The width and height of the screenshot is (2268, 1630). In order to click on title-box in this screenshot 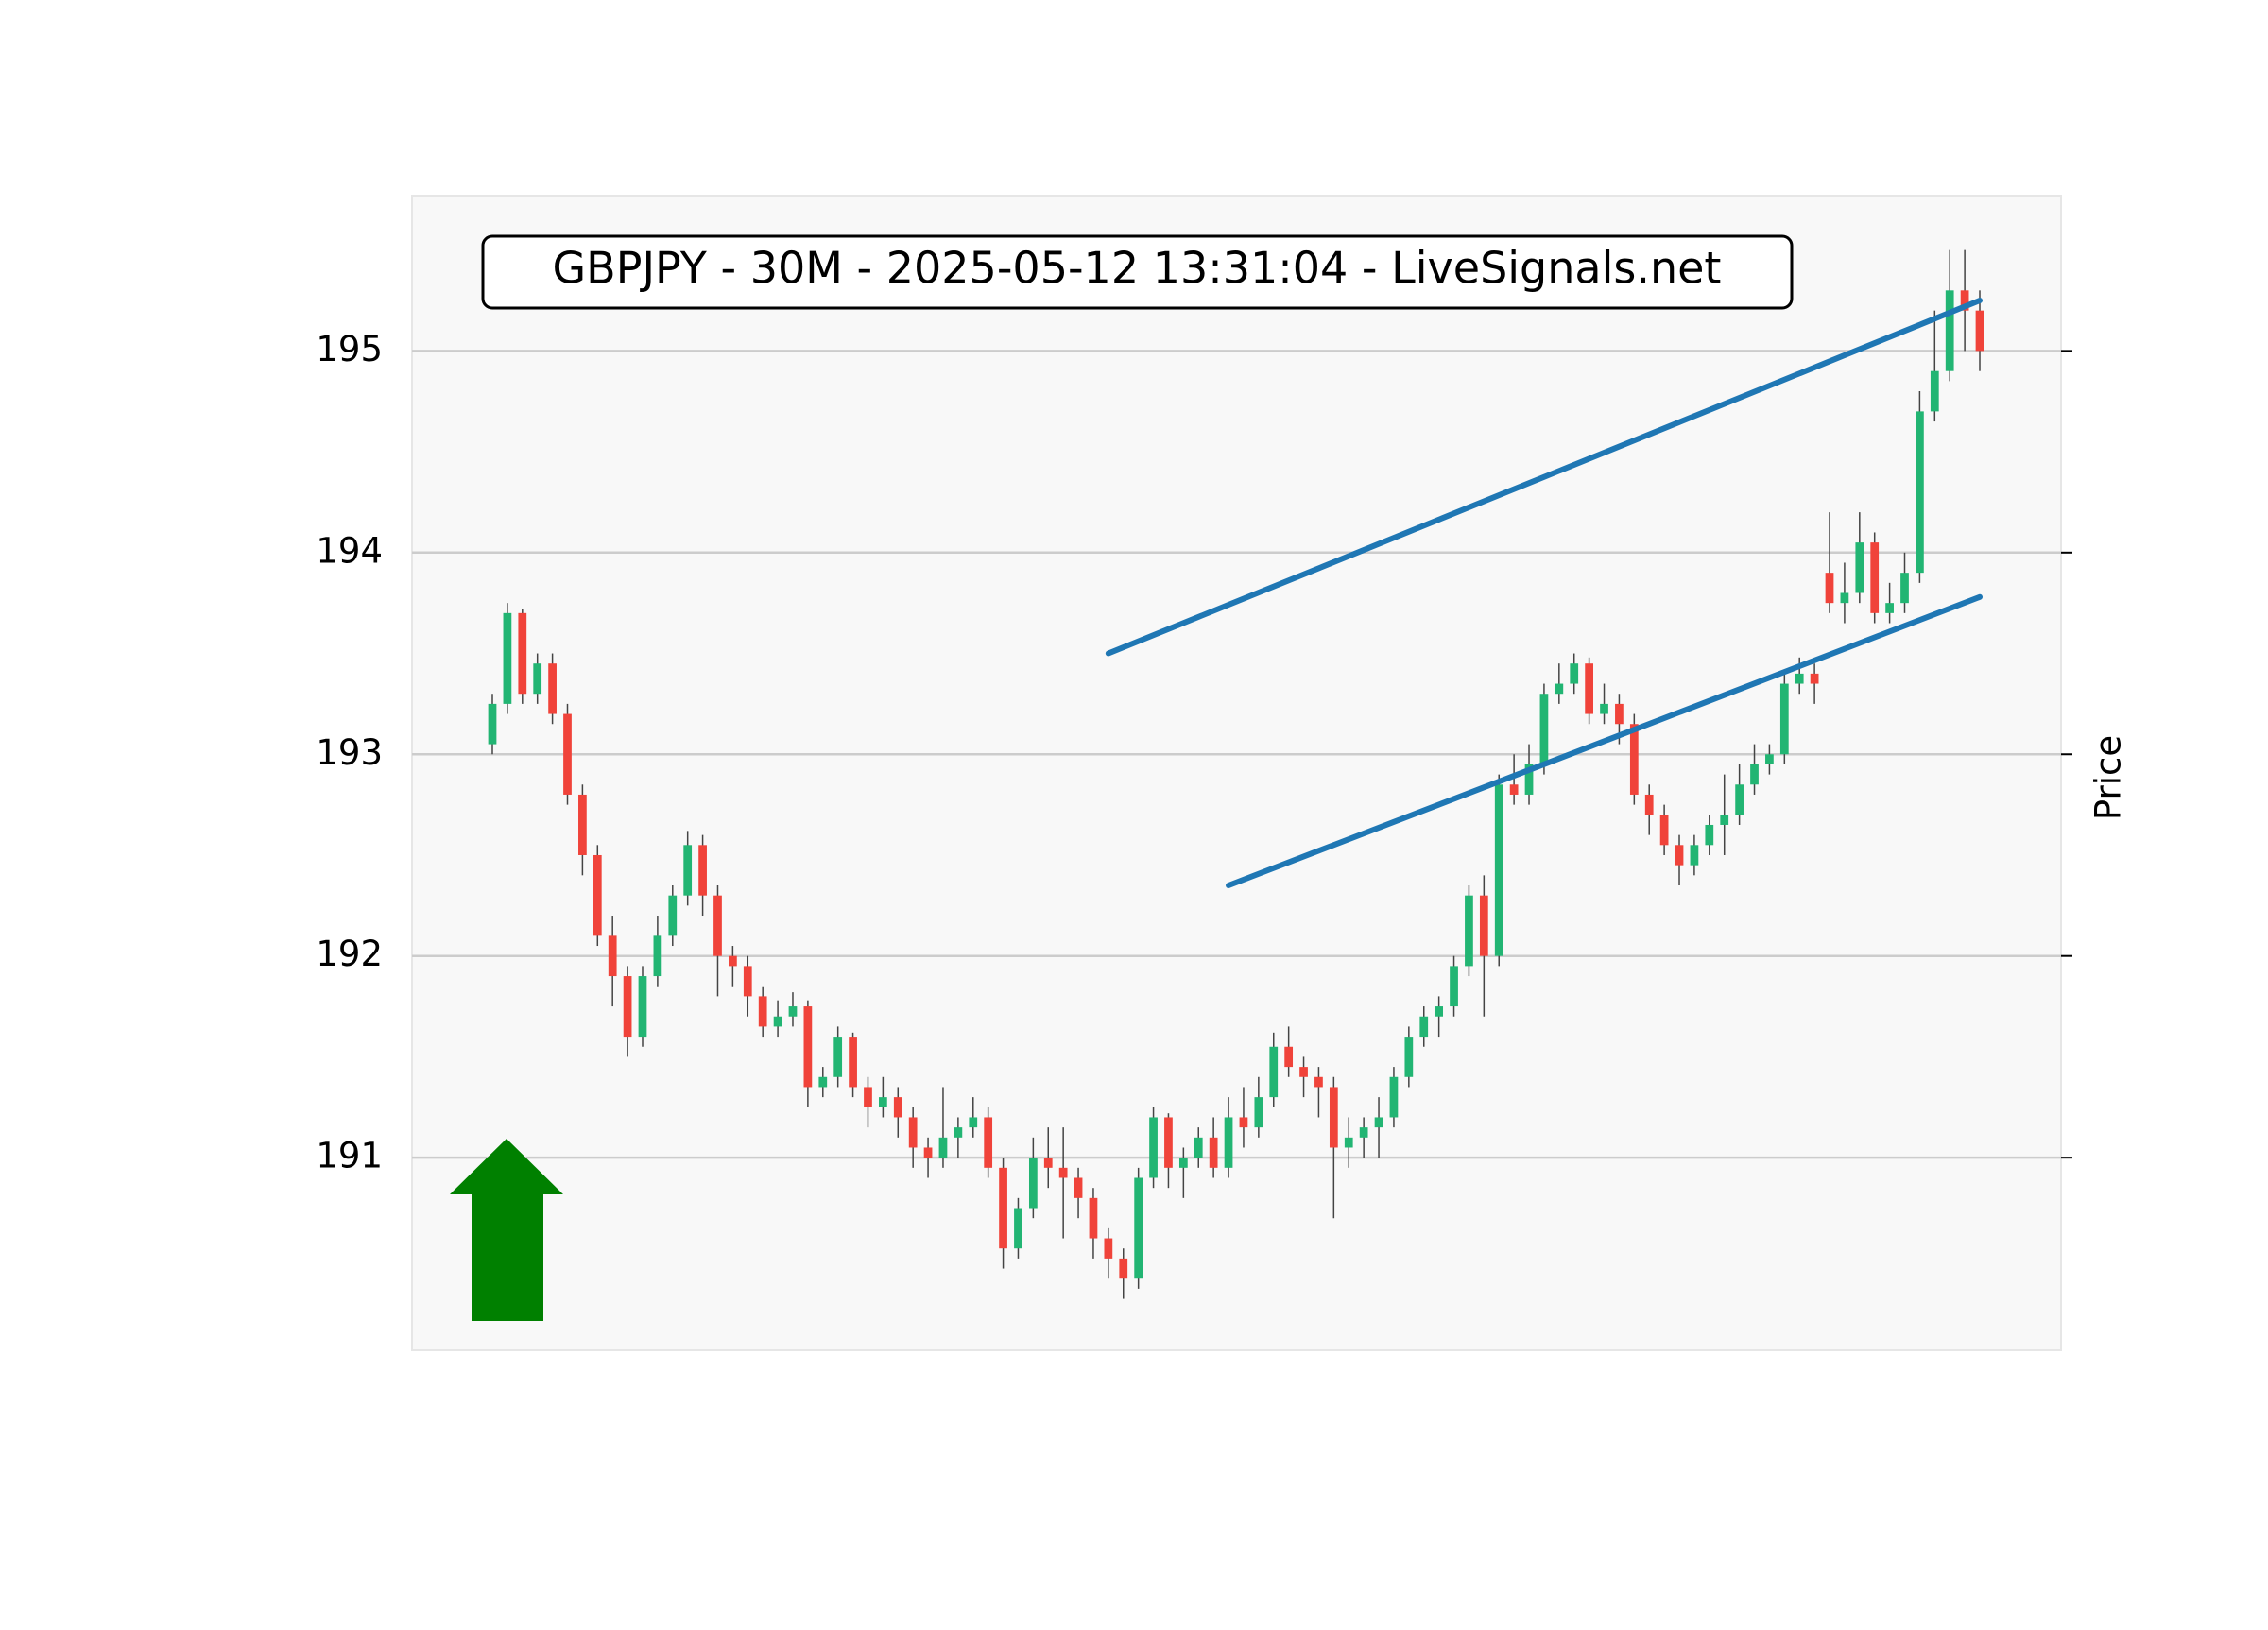, I will do `click(1137, 272)`.